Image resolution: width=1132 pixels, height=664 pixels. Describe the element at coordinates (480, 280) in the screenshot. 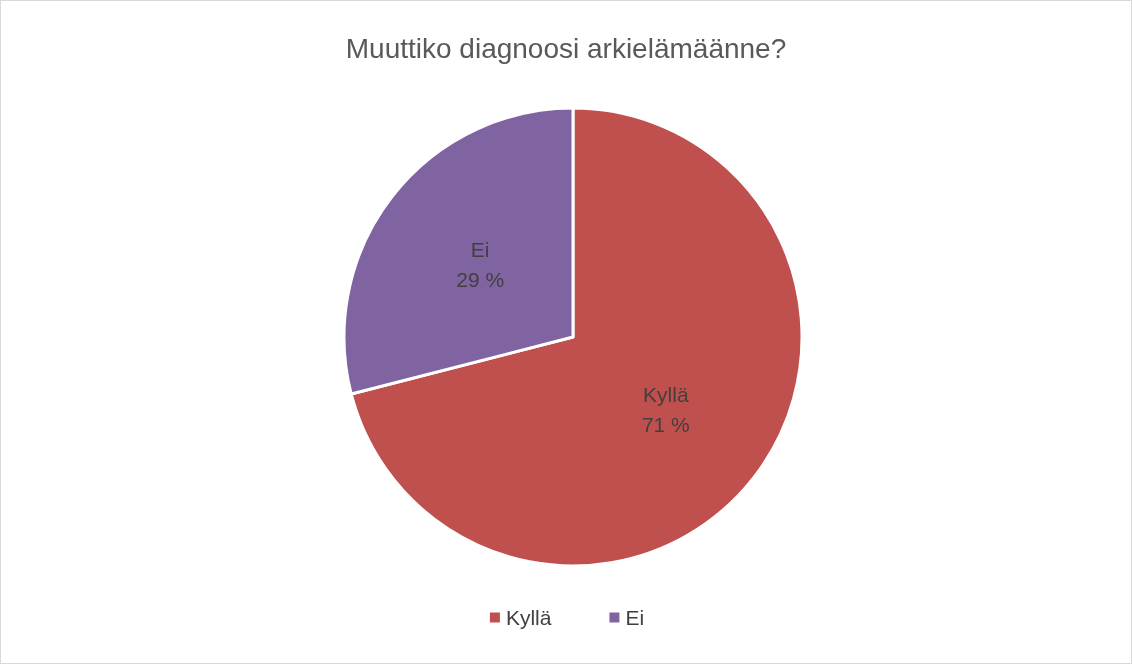

I see `data-label: 29 %` at that location.